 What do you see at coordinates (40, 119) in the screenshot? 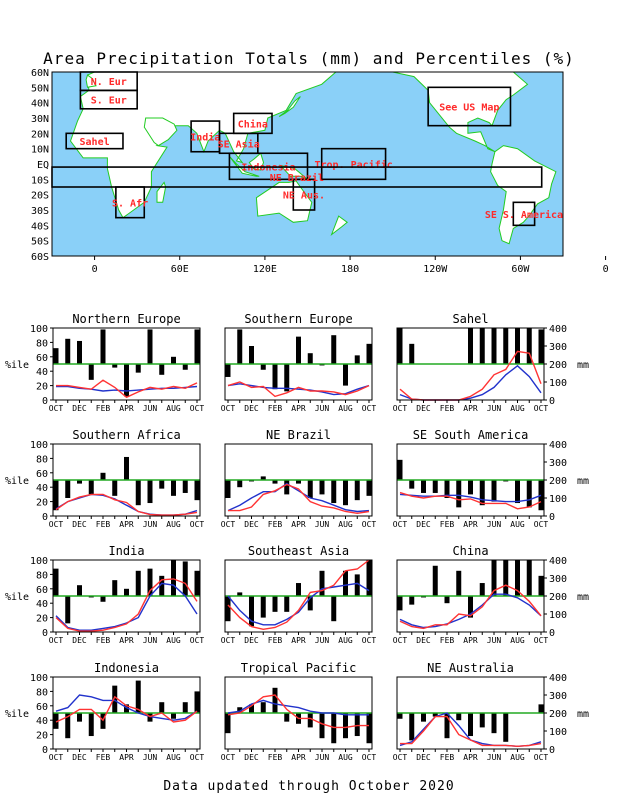
I see `map-lat-label: 30N` at bounding box center [40, 119].